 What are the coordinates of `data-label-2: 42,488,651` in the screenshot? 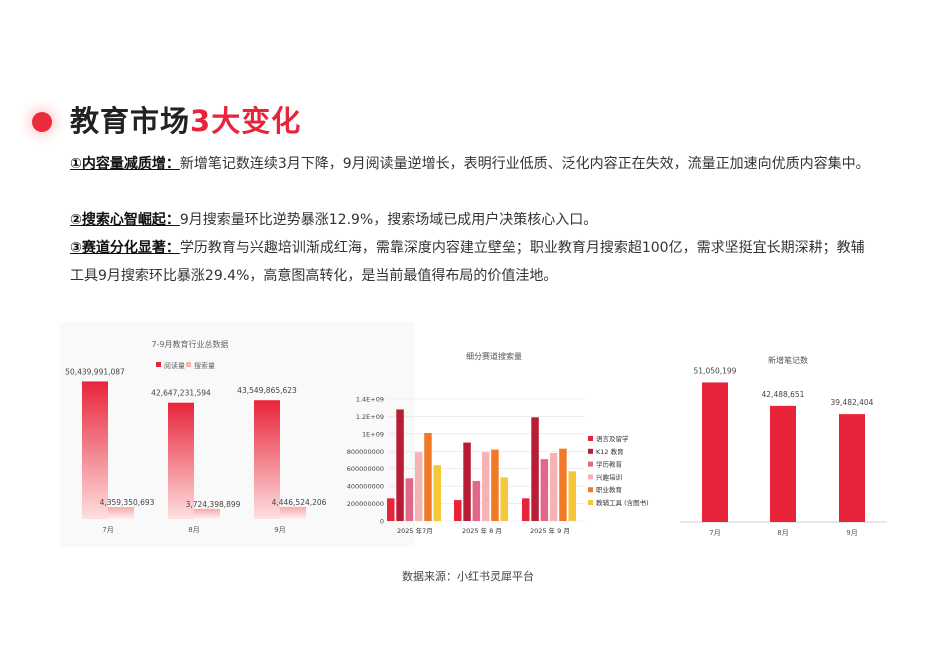 It's located at (783, 394).